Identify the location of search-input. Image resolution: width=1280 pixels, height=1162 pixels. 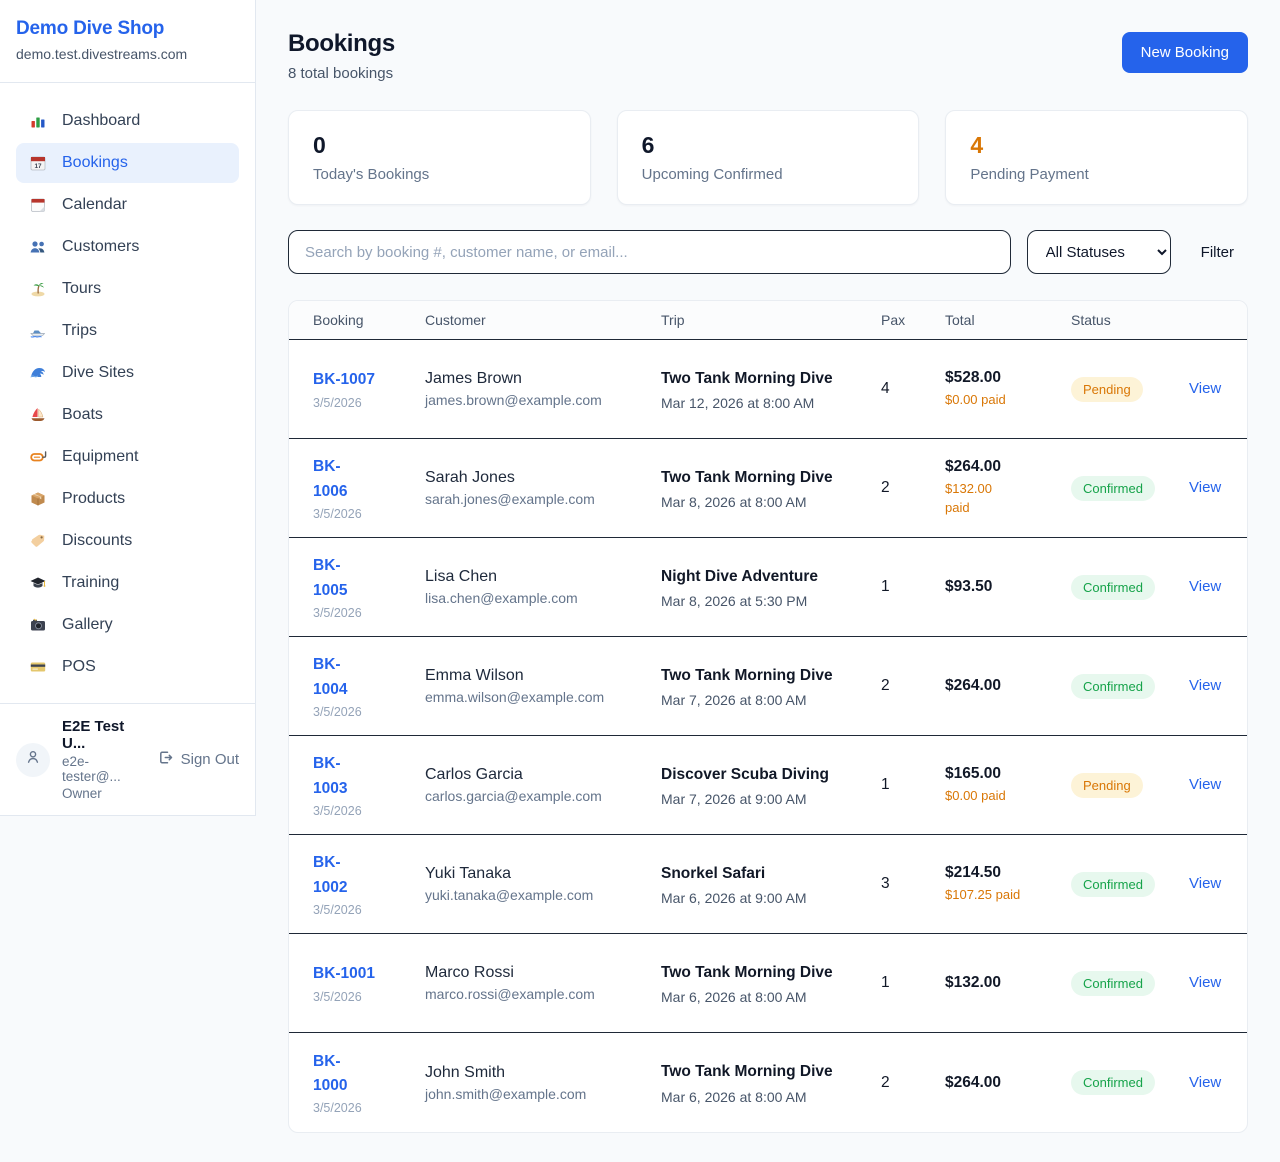
(649, 252).